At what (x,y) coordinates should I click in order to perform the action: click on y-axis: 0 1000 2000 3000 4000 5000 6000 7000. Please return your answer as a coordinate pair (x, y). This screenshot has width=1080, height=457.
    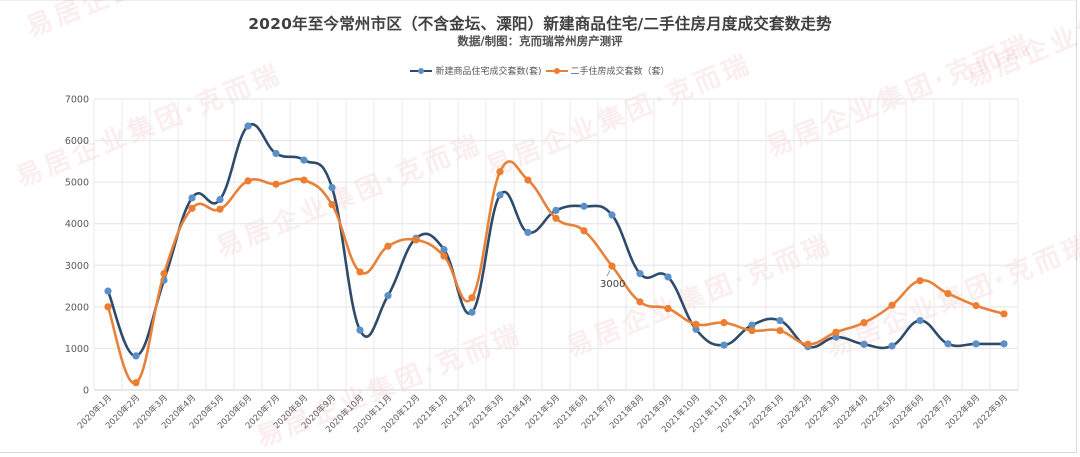
    Looking at the image, I should click on (77, 246).